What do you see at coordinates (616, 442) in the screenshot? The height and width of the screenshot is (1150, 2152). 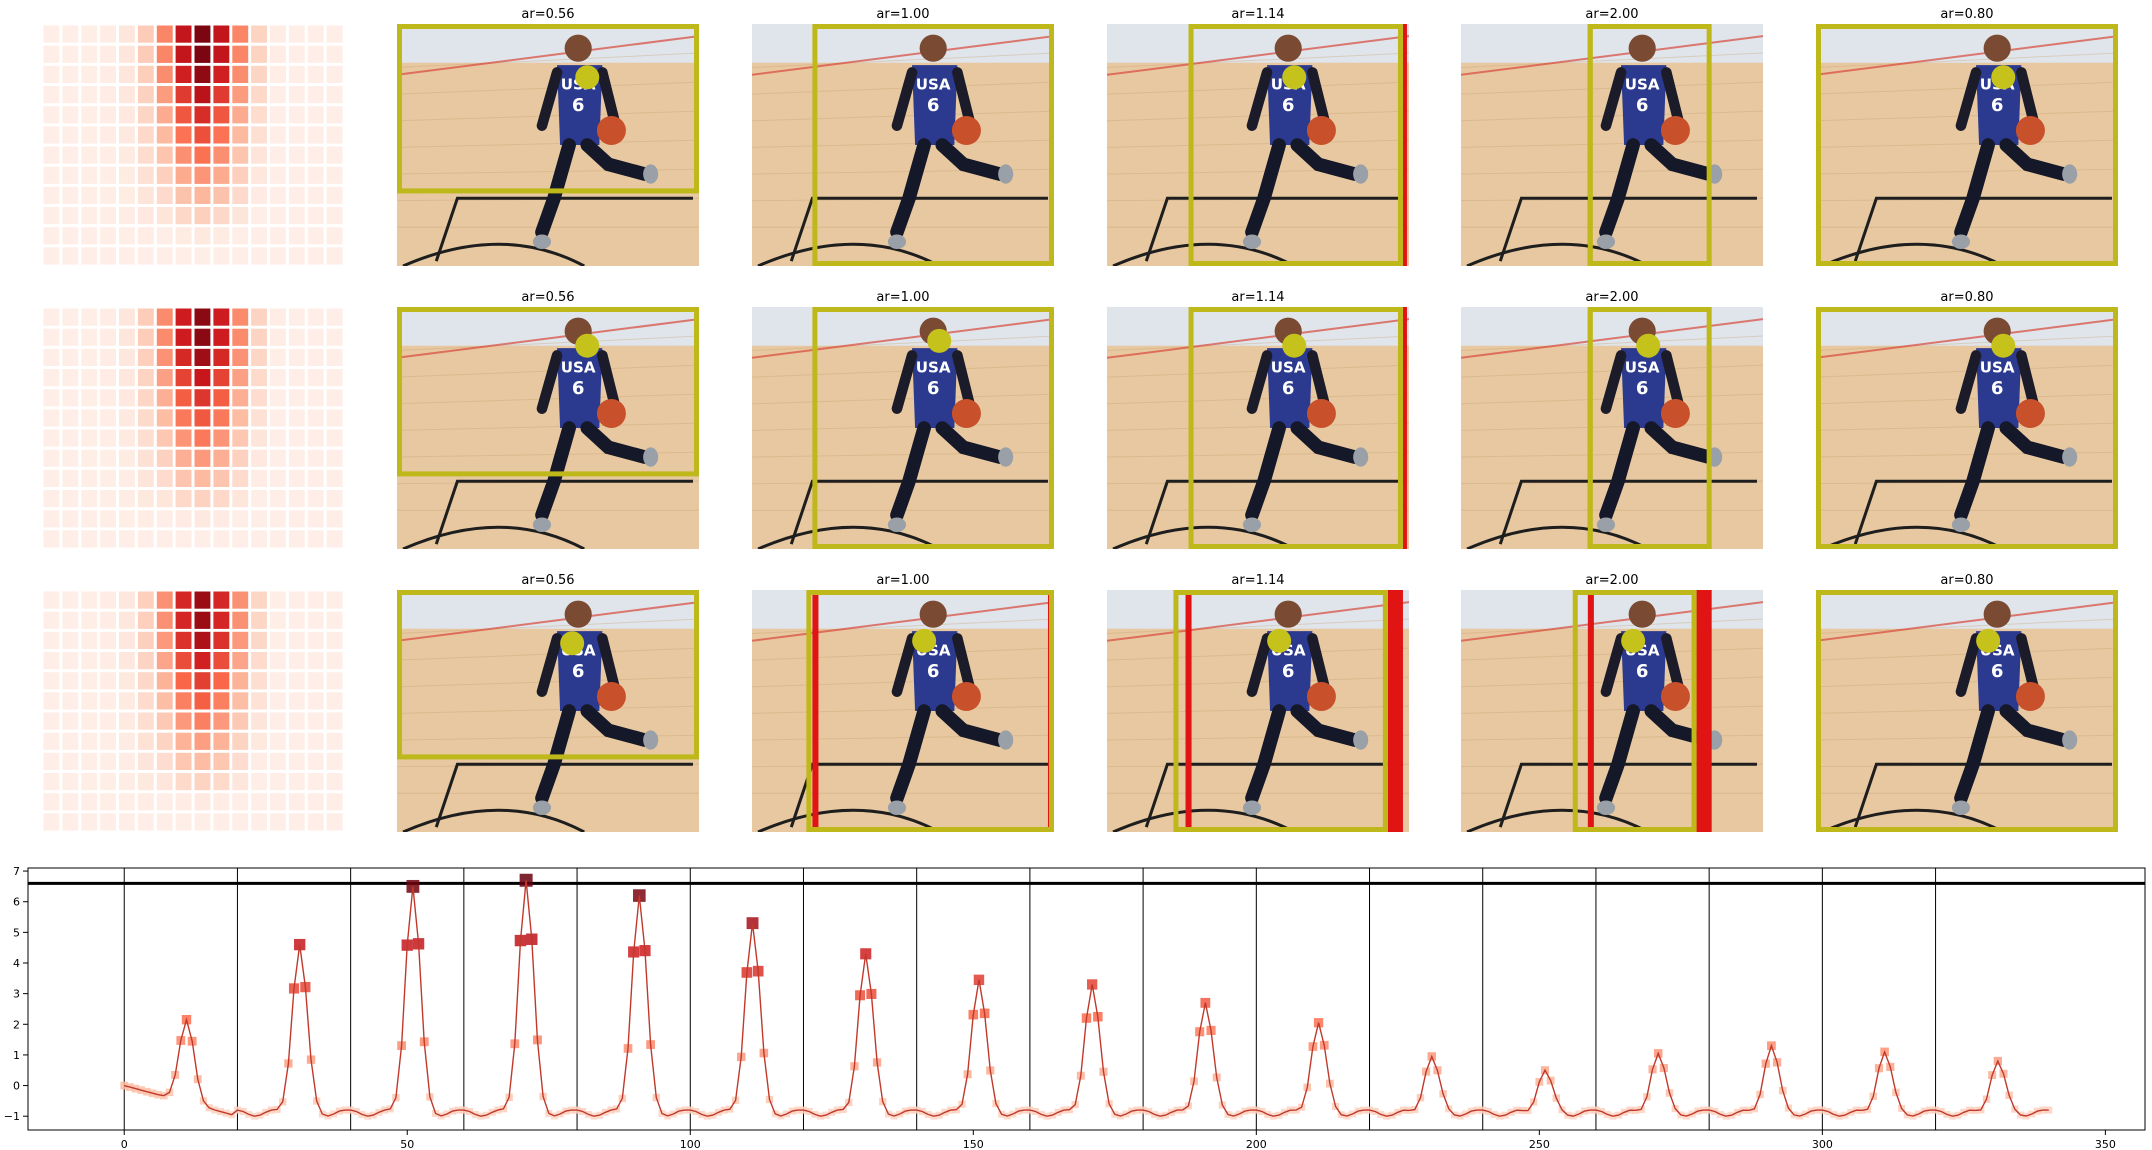 I see `player-leg-right` at bounding box center [616, 442].